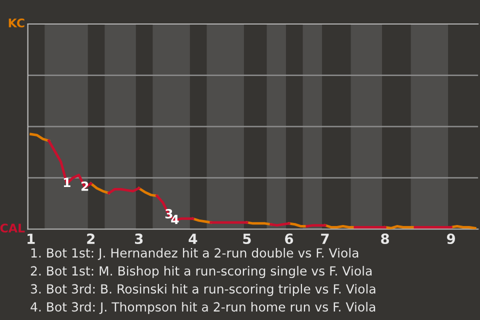 Image resolution: width=480 pixels, height=320 pixels. I want to click on text: 2. Bot 1st: M. Bishop hit a run-scoring single vs F. Viola, so click(201, 272).